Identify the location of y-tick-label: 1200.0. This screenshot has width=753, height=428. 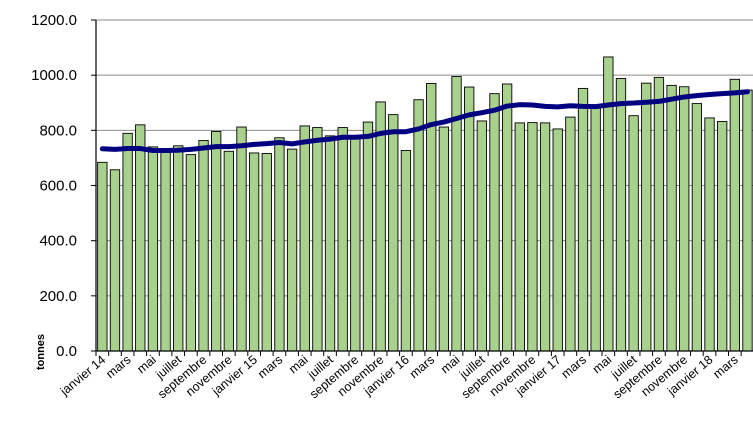
(54, 20).